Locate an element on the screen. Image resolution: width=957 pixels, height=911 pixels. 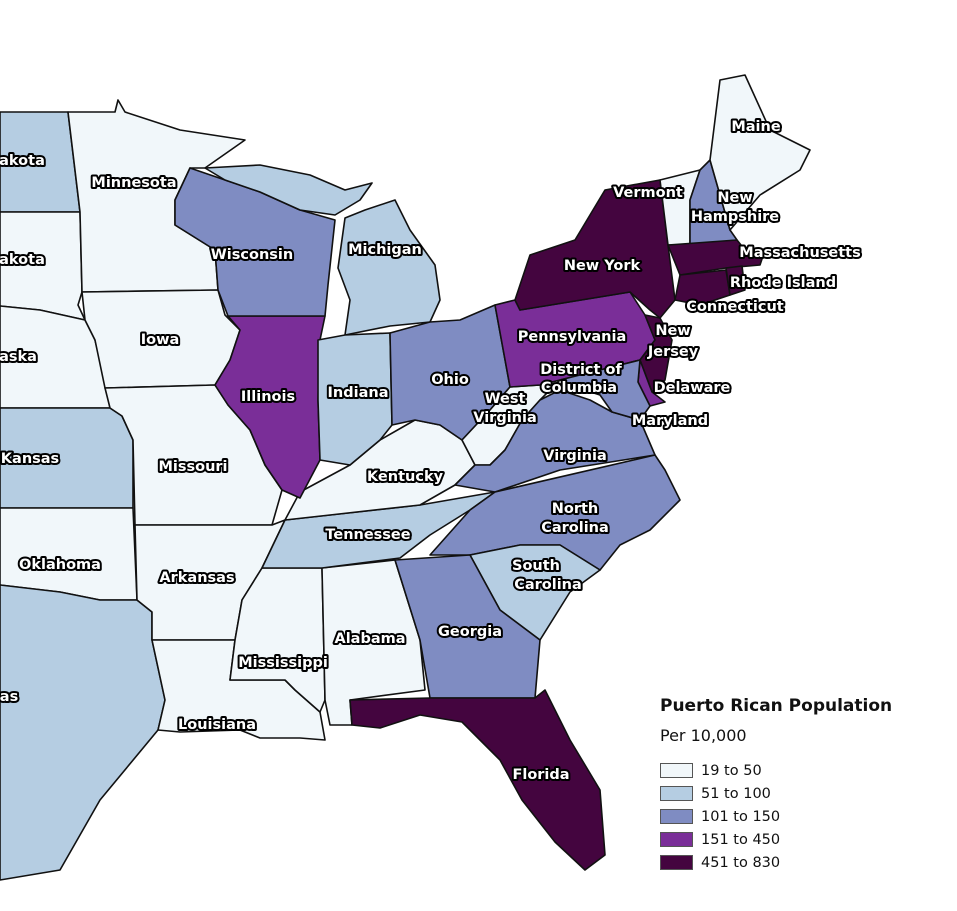
state-maryland is located at coordinates (605, 390).